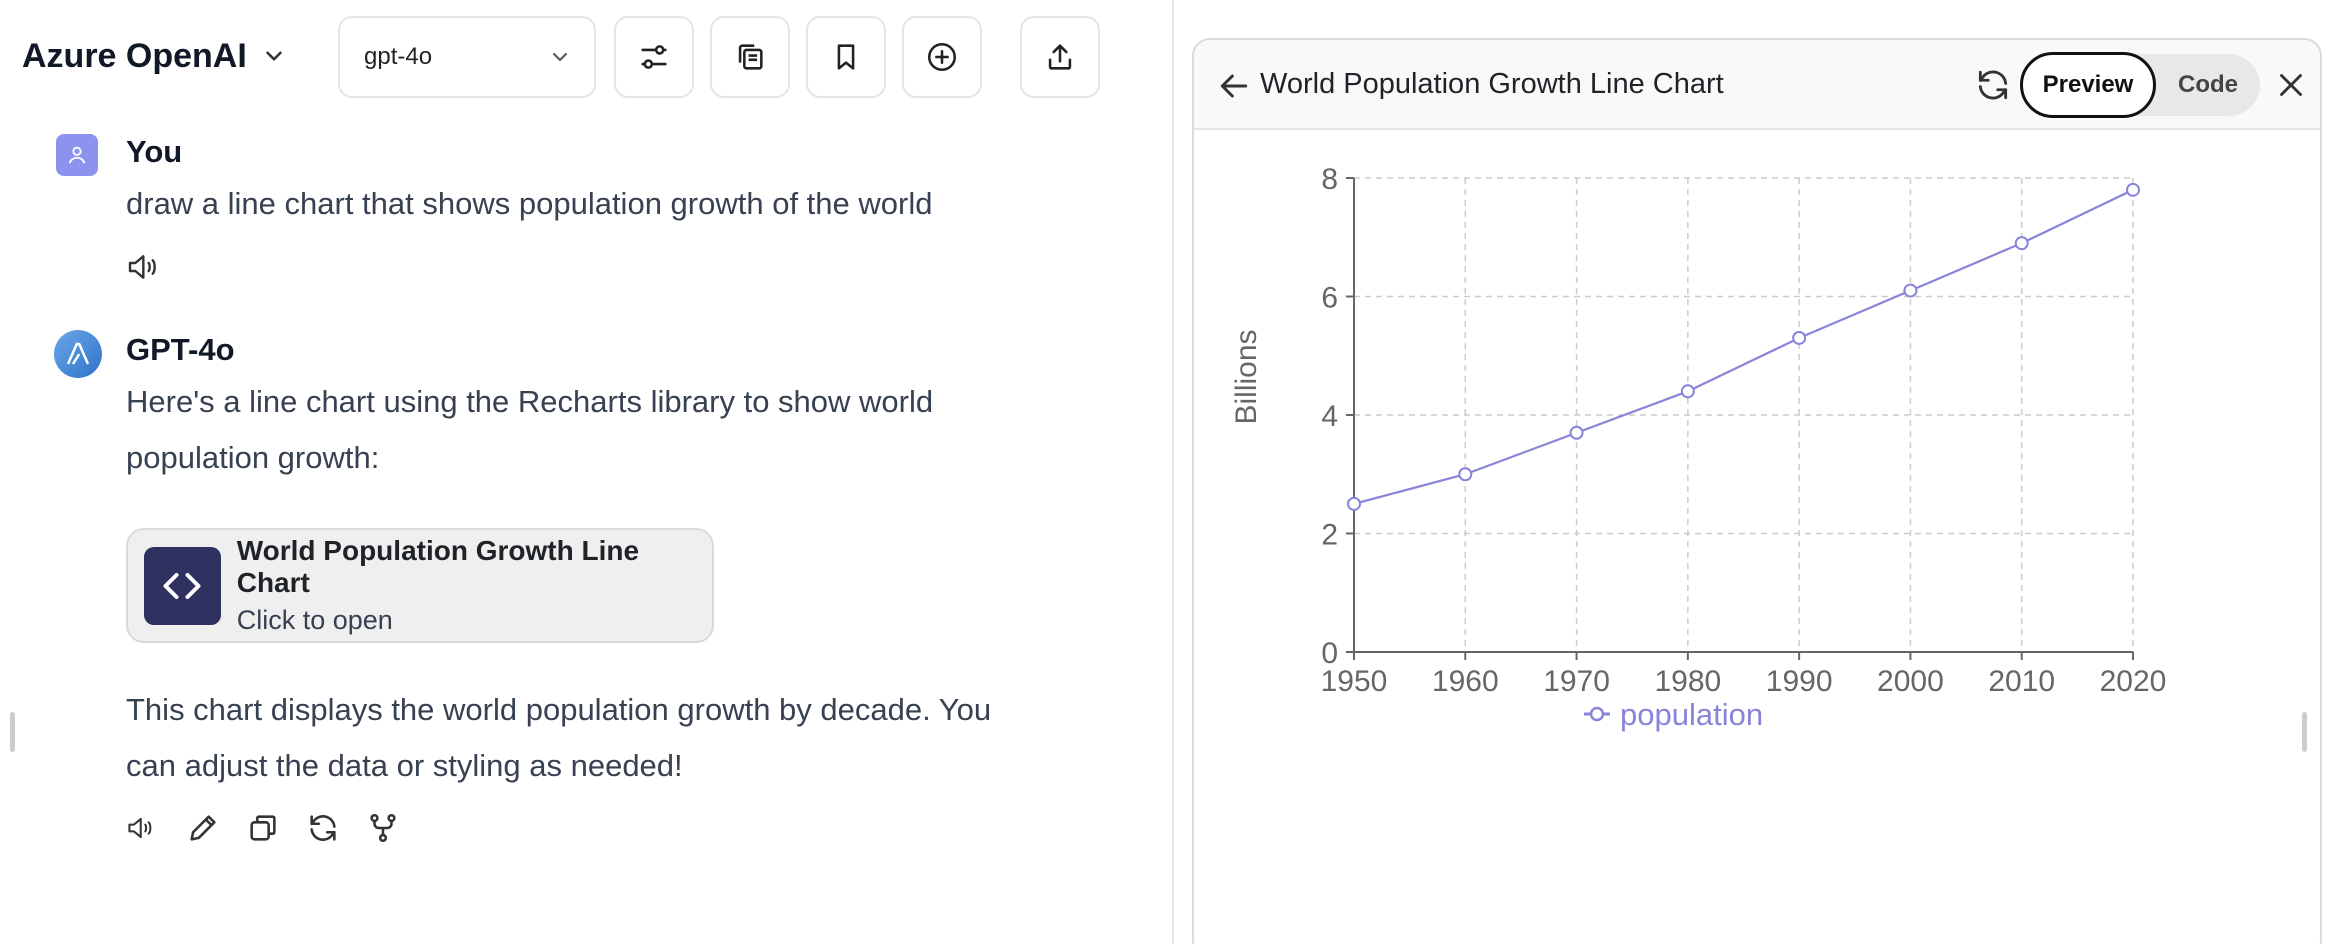  I want to click on azure-logo-icon, so click(78, 353).